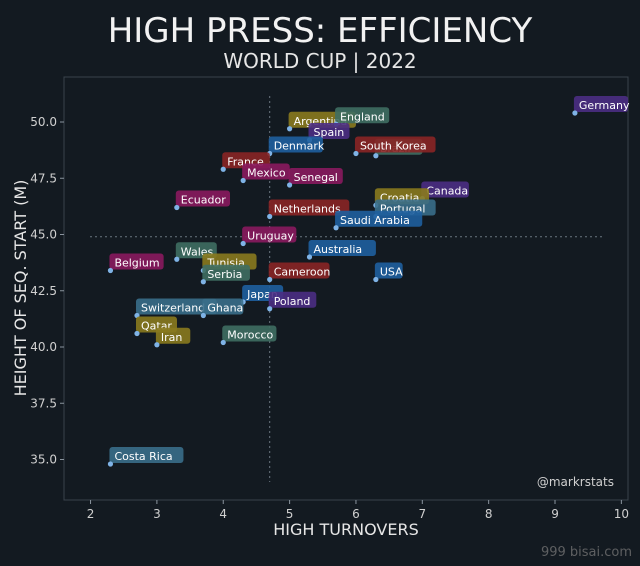 The width and height of the screenshot is (640, 566). What do you see at coordinates (43, 122) in the screenshot?
I see `y-tick-label: 50.0` at bounding box center [43, 122].